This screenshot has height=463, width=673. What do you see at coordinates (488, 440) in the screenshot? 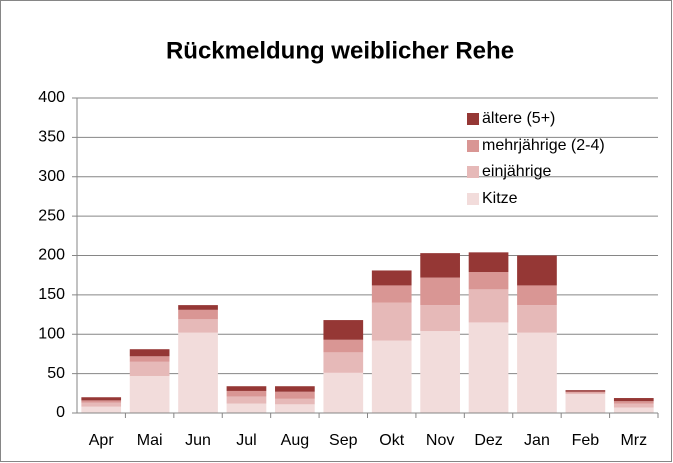
I see `x-tick-label: Dez` at bounding box center [488, 440].